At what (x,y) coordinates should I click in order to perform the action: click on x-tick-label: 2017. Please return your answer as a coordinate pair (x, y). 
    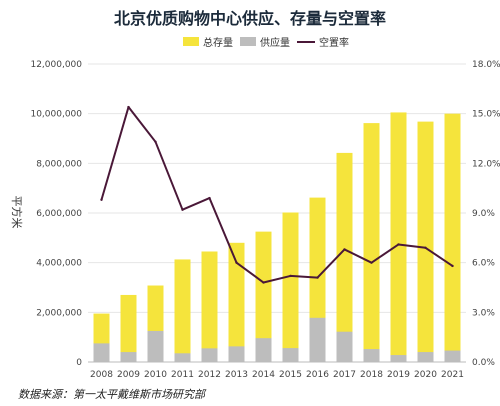
    Looking at the image, I should click on (344, 375).